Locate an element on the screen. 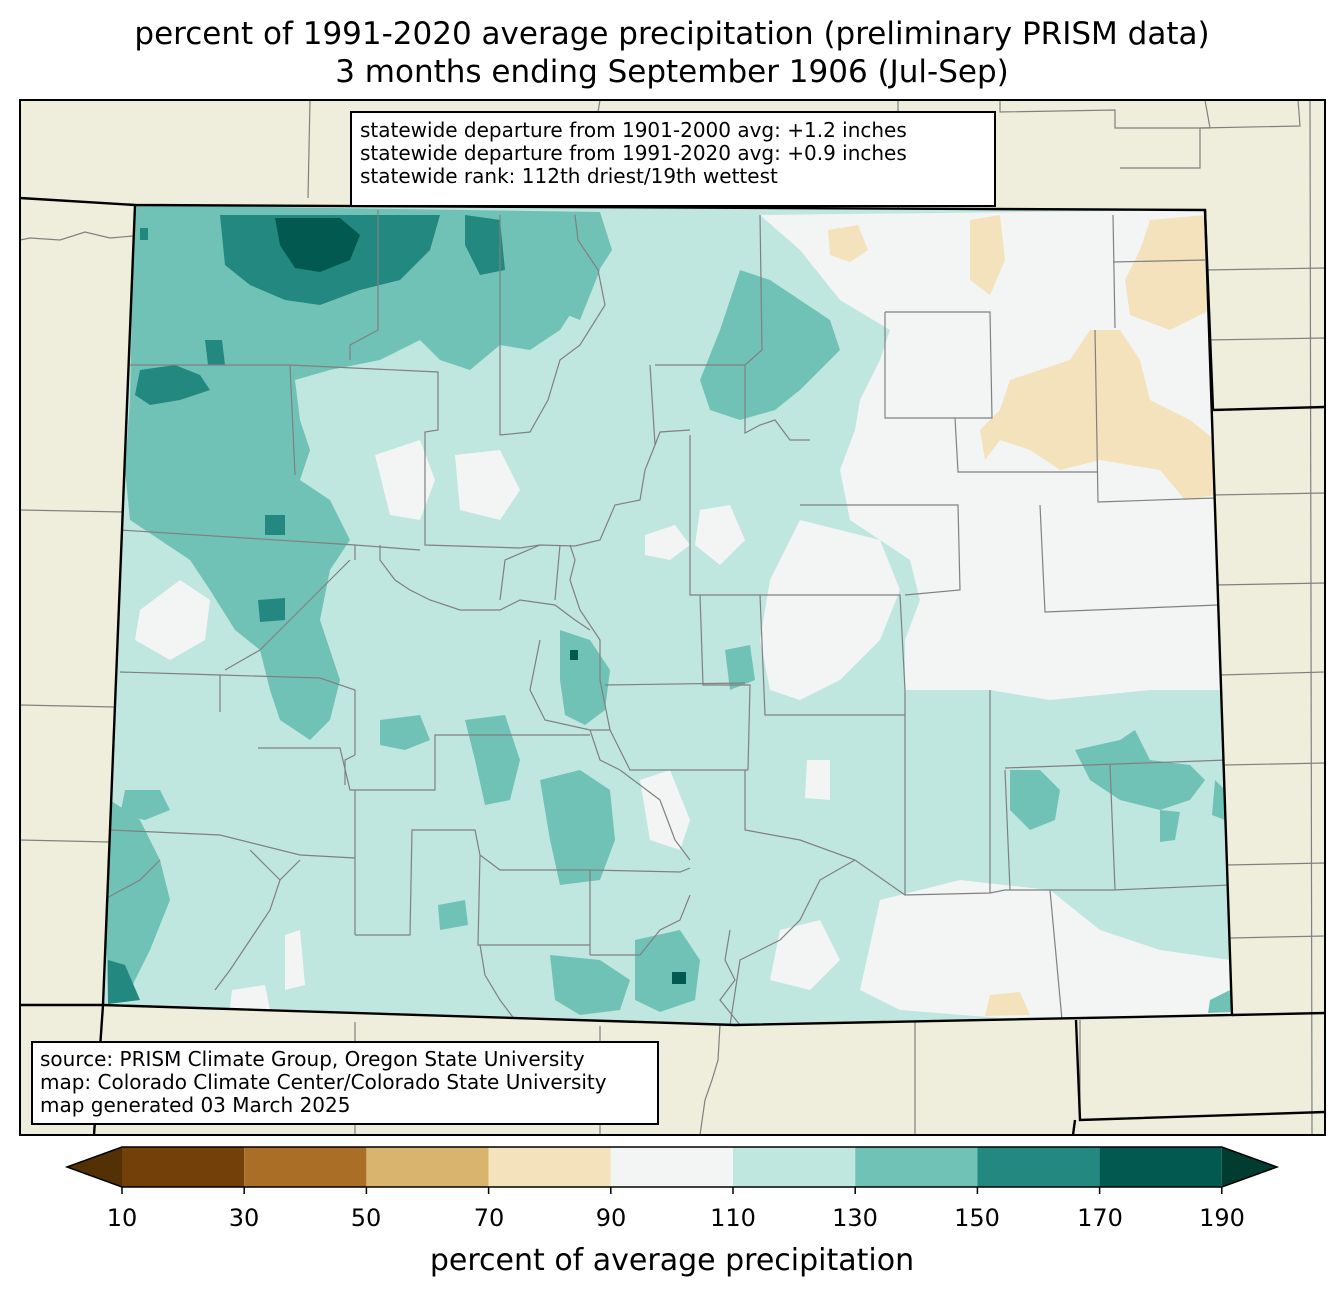 The width and height of the screenshot is (1344, 1299). colorbar-tick-label: 70 is located at coordinates (489, 1218).